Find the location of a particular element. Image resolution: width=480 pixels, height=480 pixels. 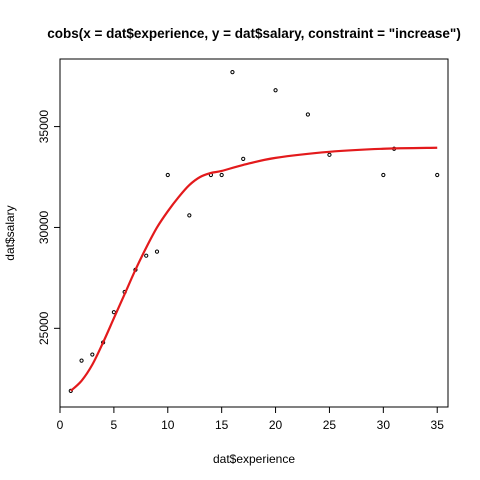

x-tick-label: 35 is located at coordinates (438, 425).